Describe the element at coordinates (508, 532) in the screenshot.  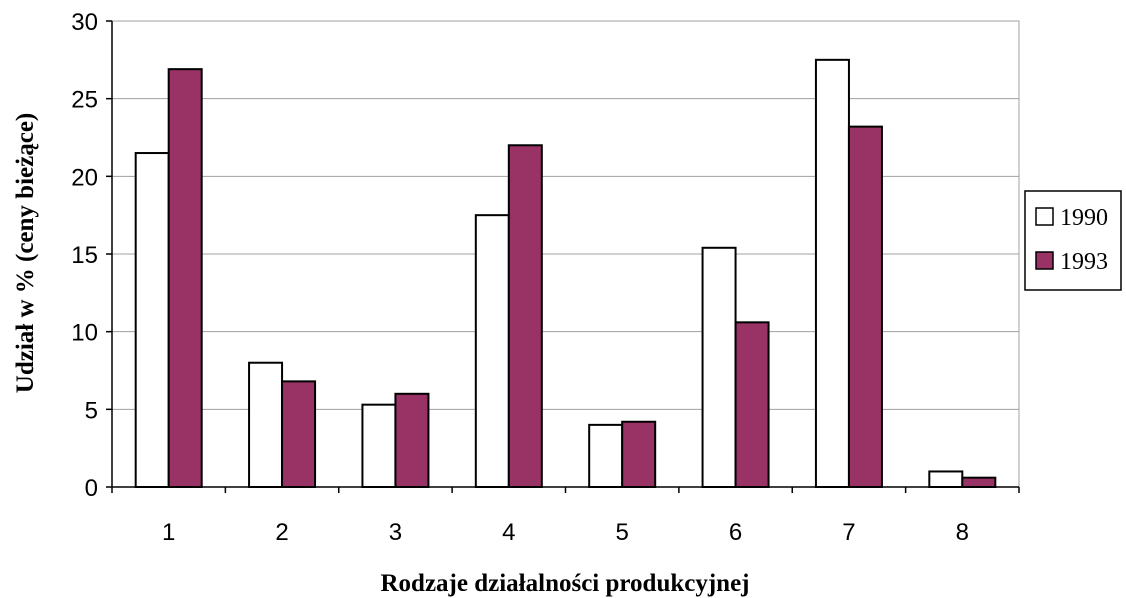
I see `x-tick-label: 4` at that location.